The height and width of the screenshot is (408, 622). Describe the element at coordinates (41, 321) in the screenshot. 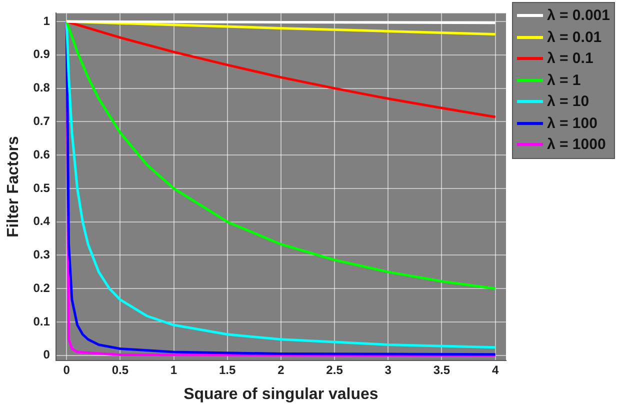

I see `y-tick-label: 0.1` at that location.